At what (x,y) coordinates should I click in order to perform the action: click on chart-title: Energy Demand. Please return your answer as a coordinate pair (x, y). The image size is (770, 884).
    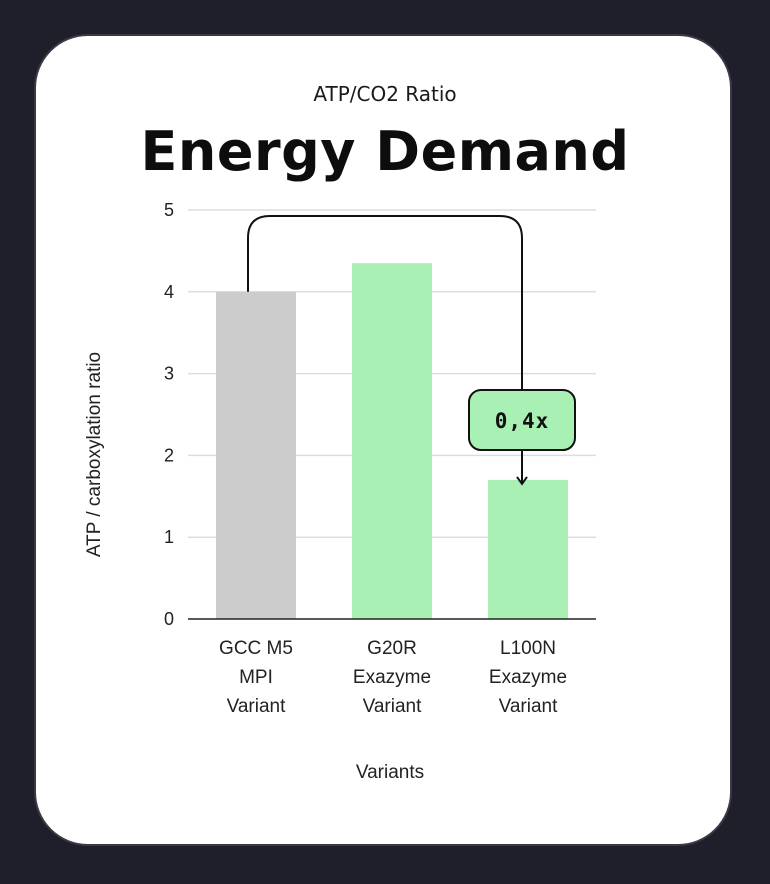
    Looking at the image, I should click on (385, 151).